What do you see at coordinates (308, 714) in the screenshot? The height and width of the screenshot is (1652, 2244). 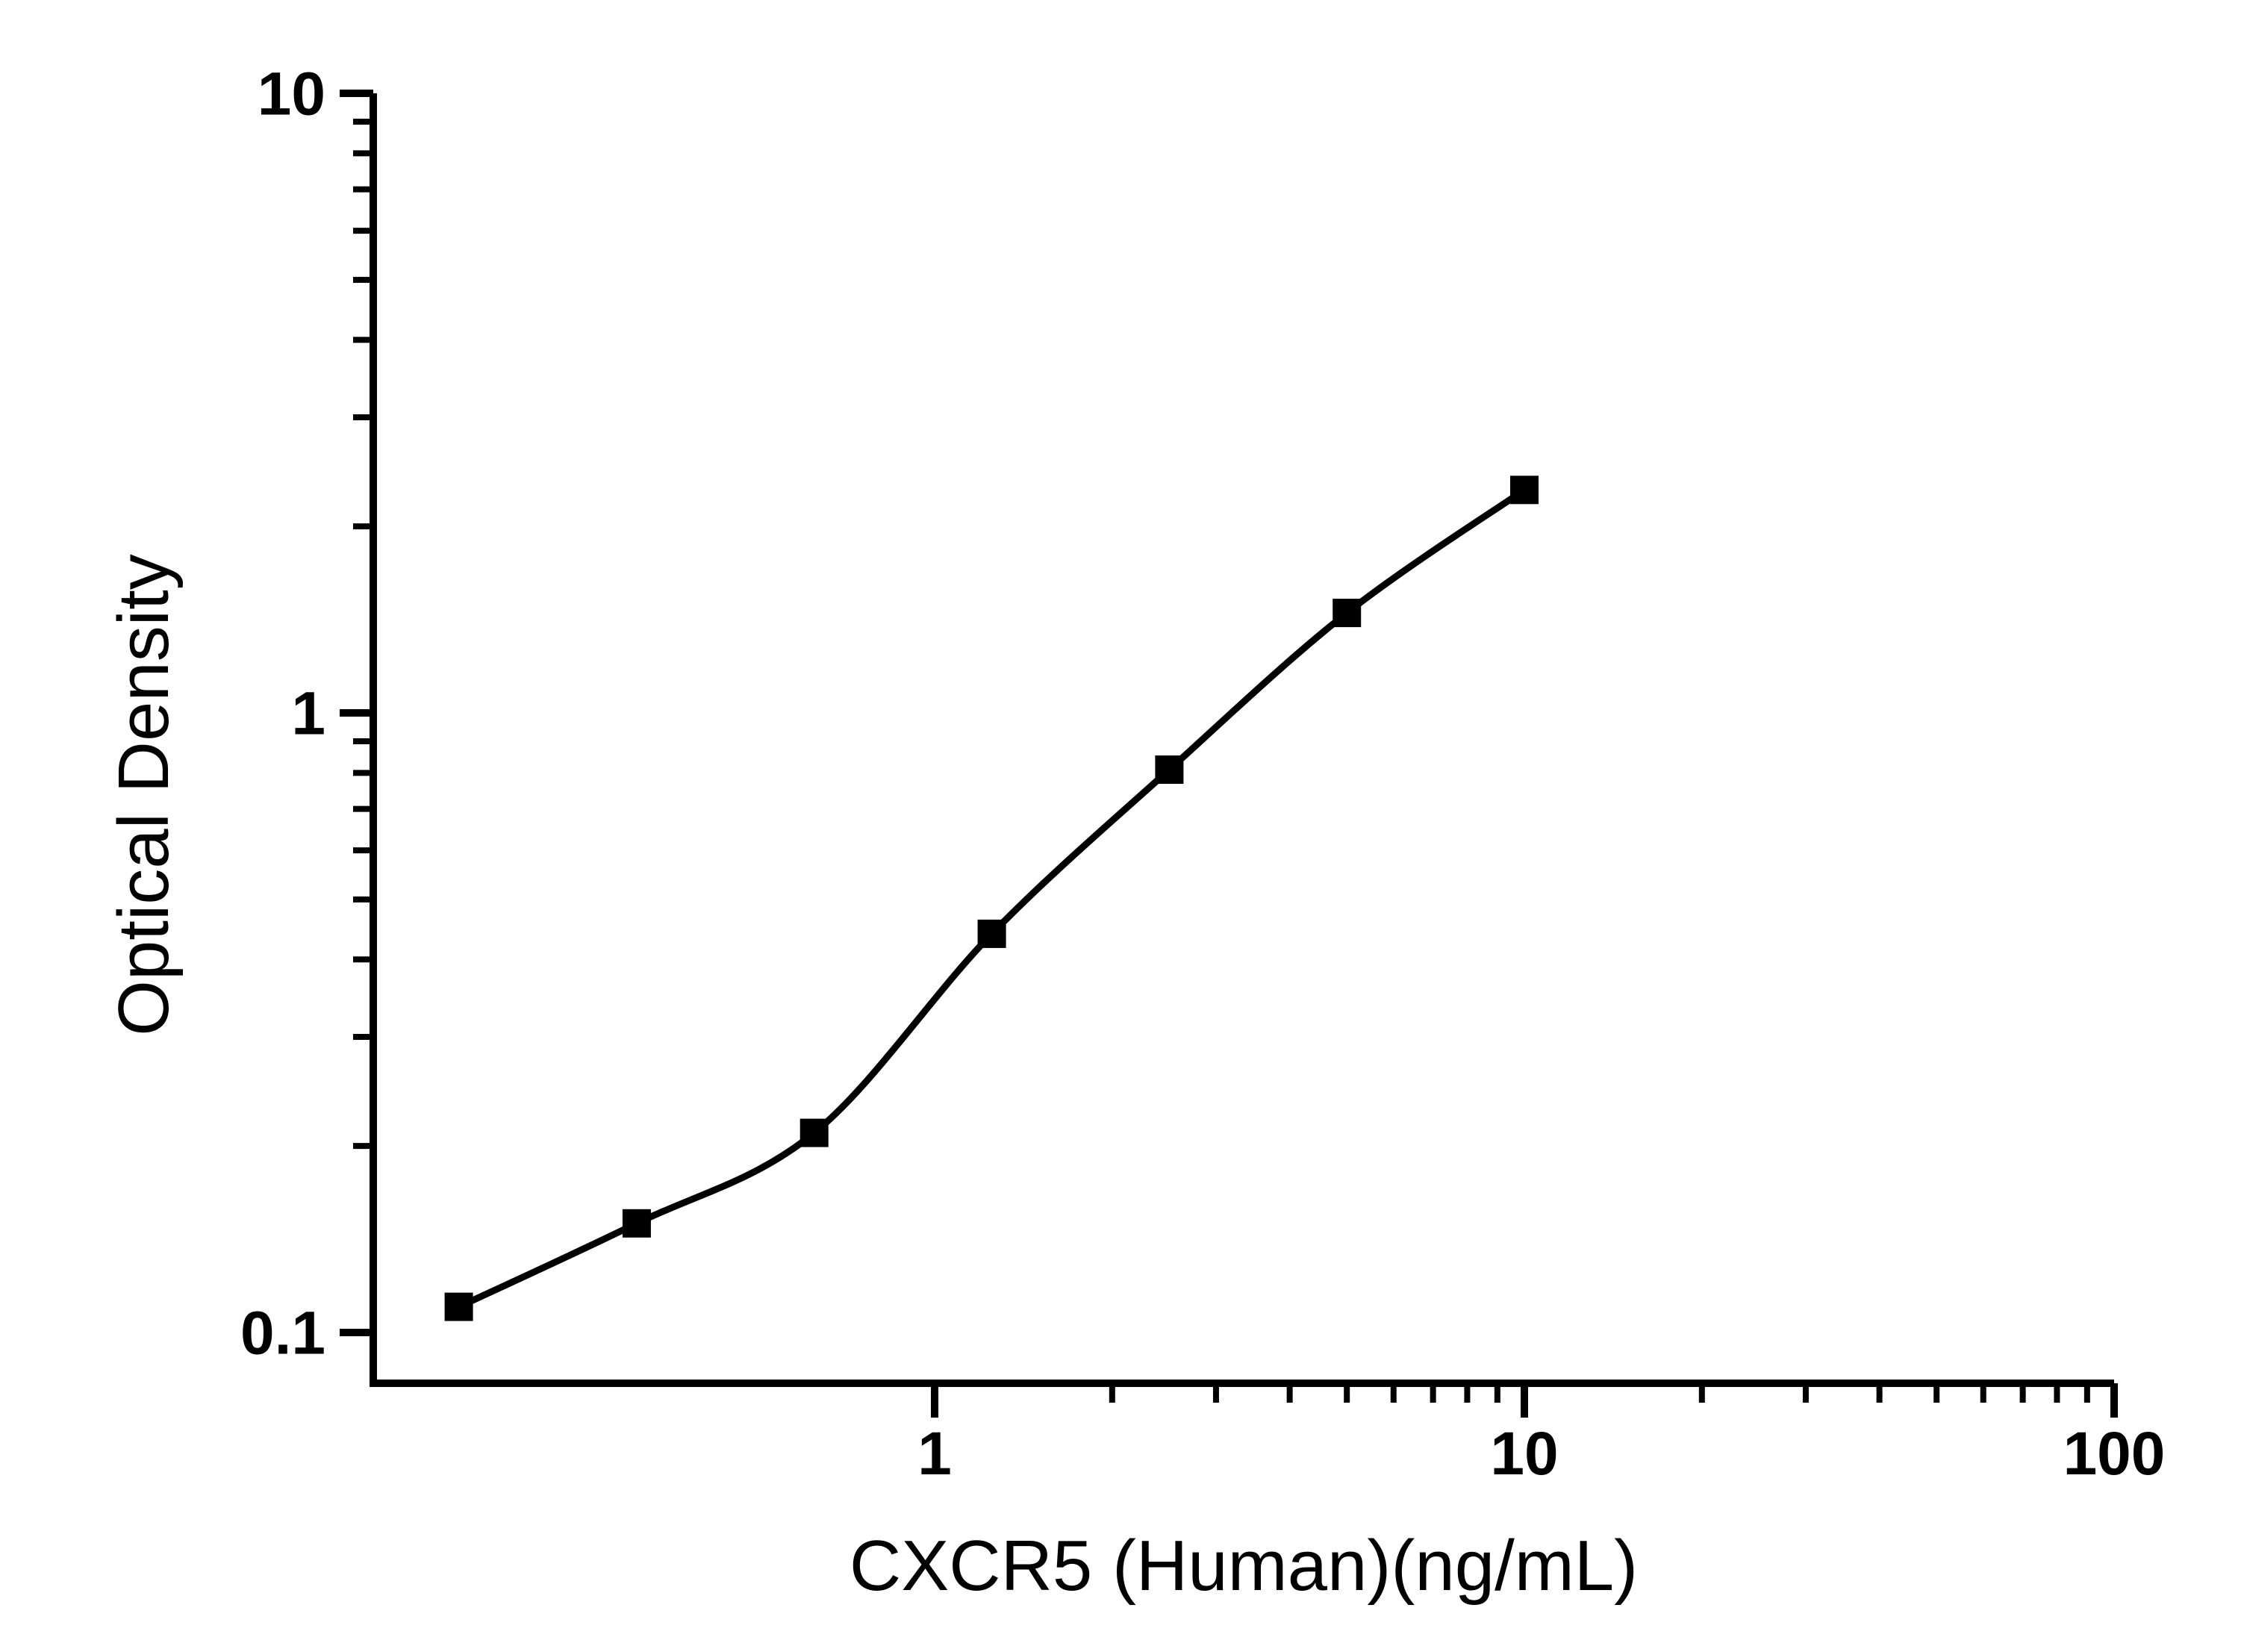 I see `y-axis-tick-label: 1` at bounding box center [308, 714].